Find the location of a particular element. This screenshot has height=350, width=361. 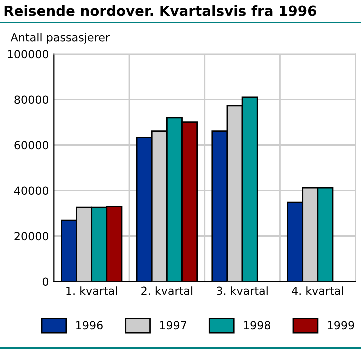

y-tick-label: 0 is located at coordinates (45, 282).